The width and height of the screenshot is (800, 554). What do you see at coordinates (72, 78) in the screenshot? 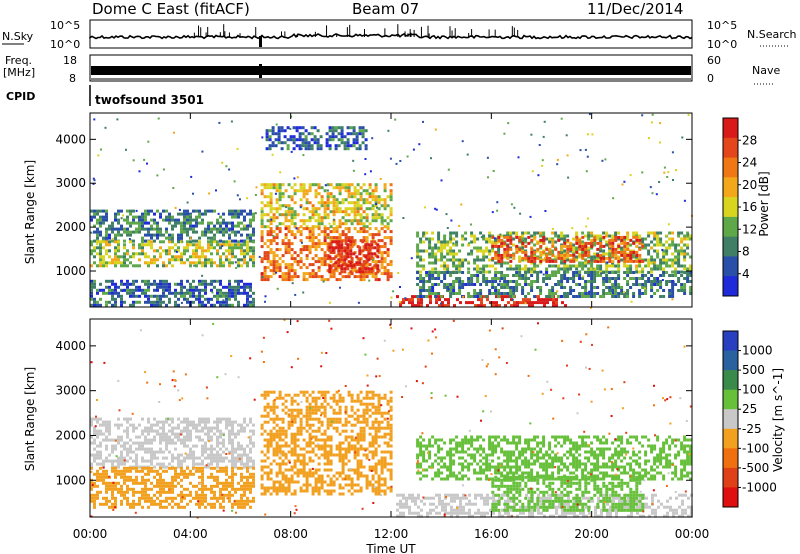
I see `freq-left-tick-bottom: 8` at bounding box center [72, 78].